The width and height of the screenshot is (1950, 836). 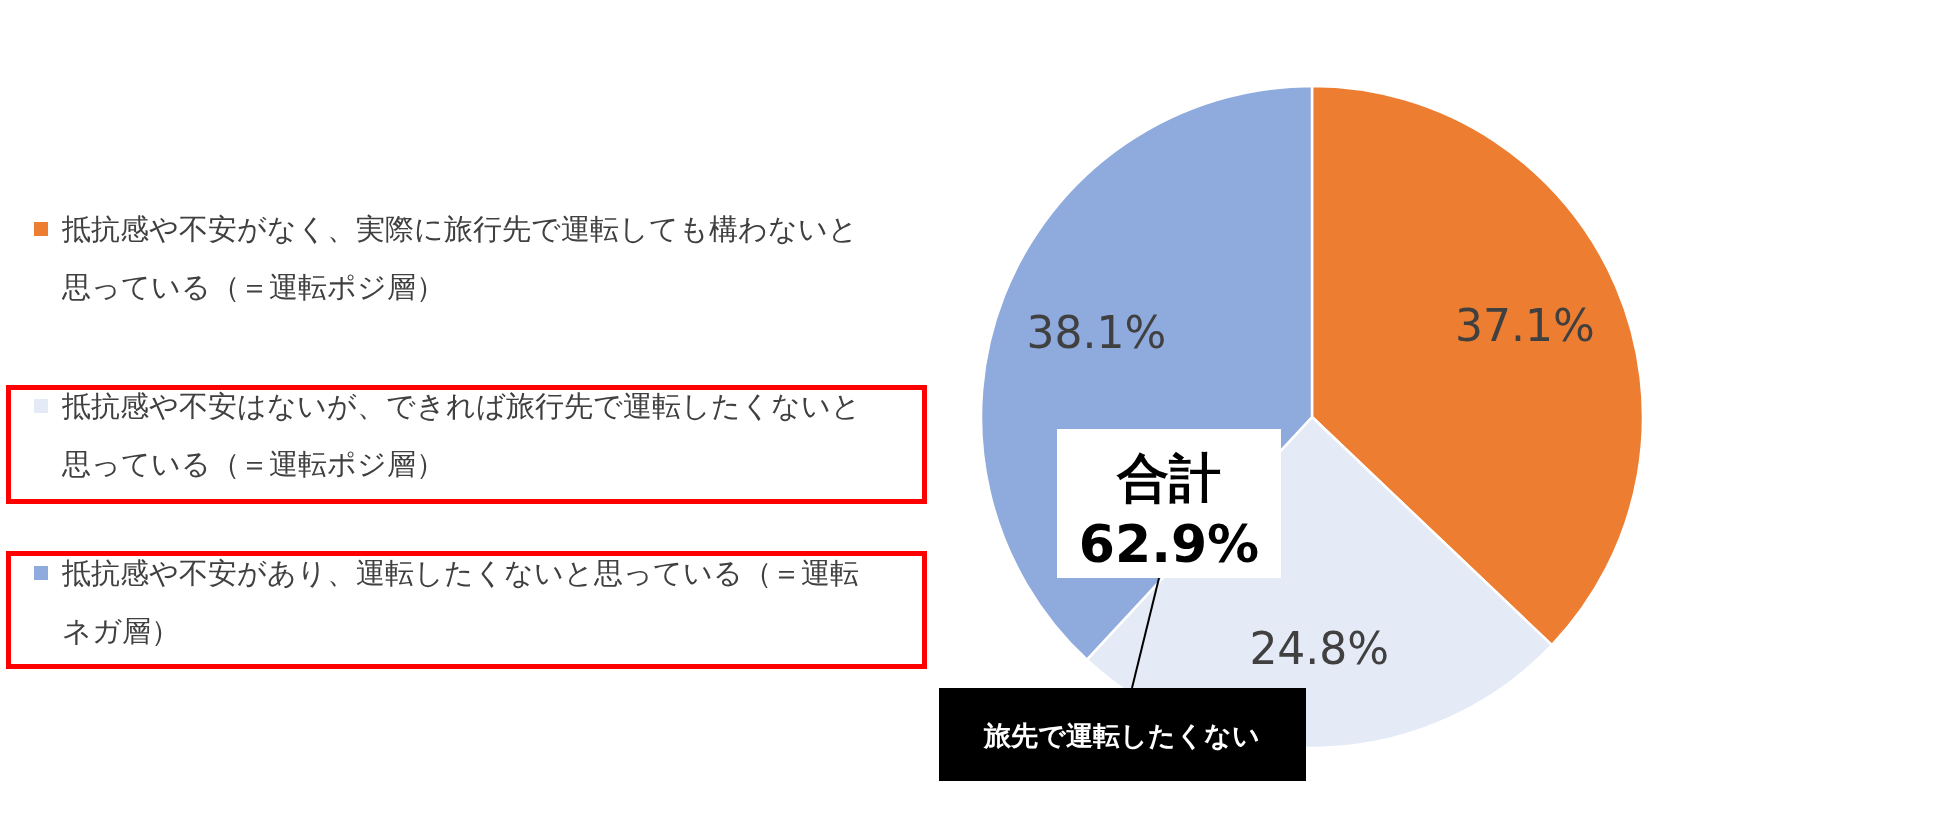 I want to click on text: 合計 62.9%, so click(x=1169, y=511).